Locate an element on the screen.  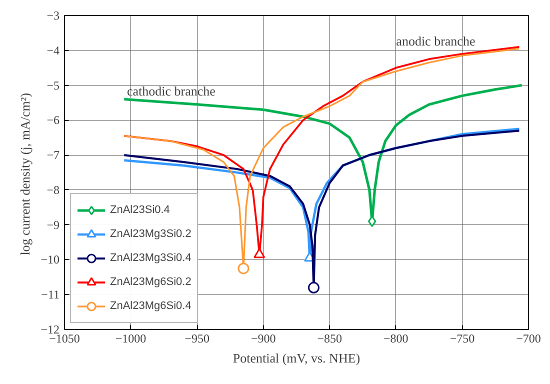
legend-label: ZnAl23Mg6Si0.4 is located at coordinates (151, 306).